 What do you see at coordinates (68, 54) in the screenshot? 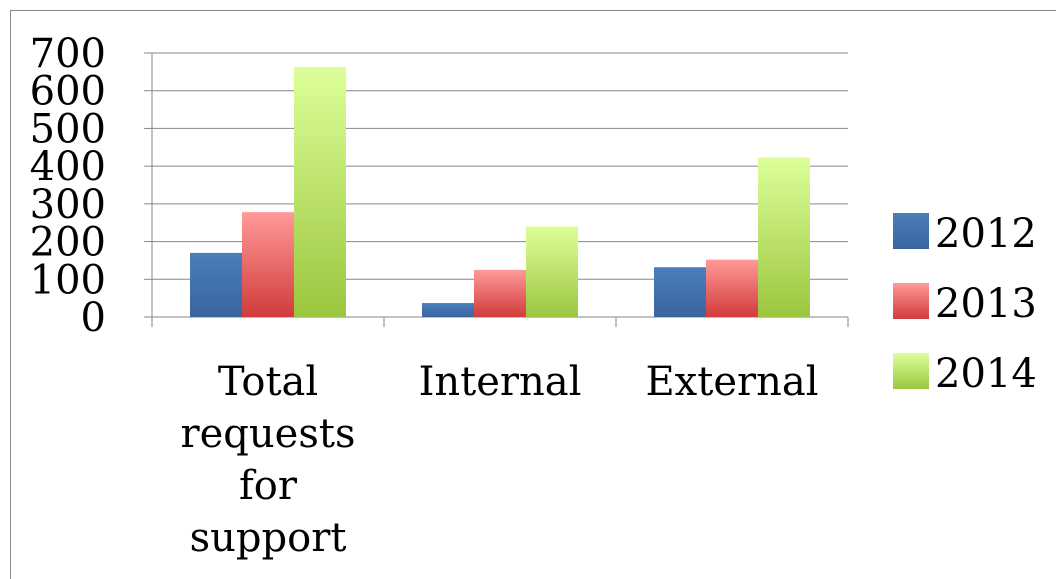
I see `y-tick-label: 700` at bounding box center [68, 54].